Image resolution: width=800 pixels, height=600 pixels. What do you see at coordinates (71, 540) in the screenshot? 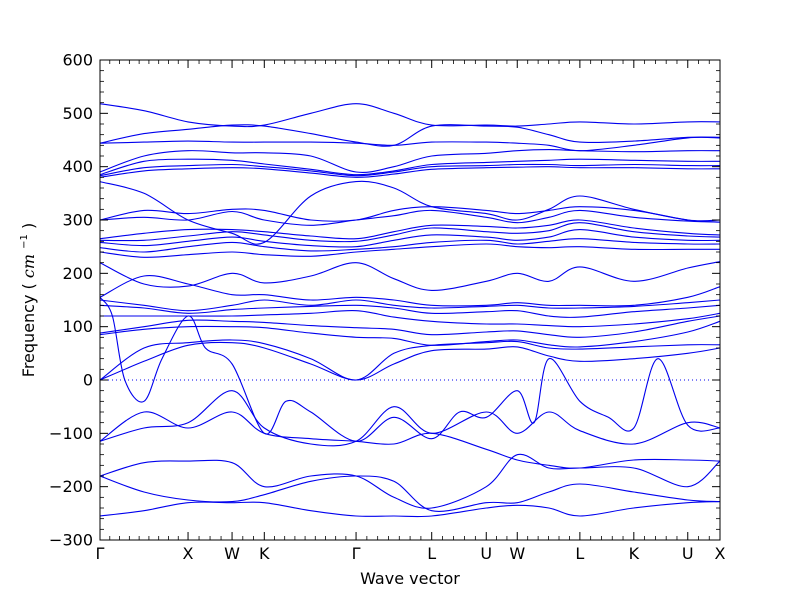
I see `y-tick-label: −300` at bounding box center [71, 540].